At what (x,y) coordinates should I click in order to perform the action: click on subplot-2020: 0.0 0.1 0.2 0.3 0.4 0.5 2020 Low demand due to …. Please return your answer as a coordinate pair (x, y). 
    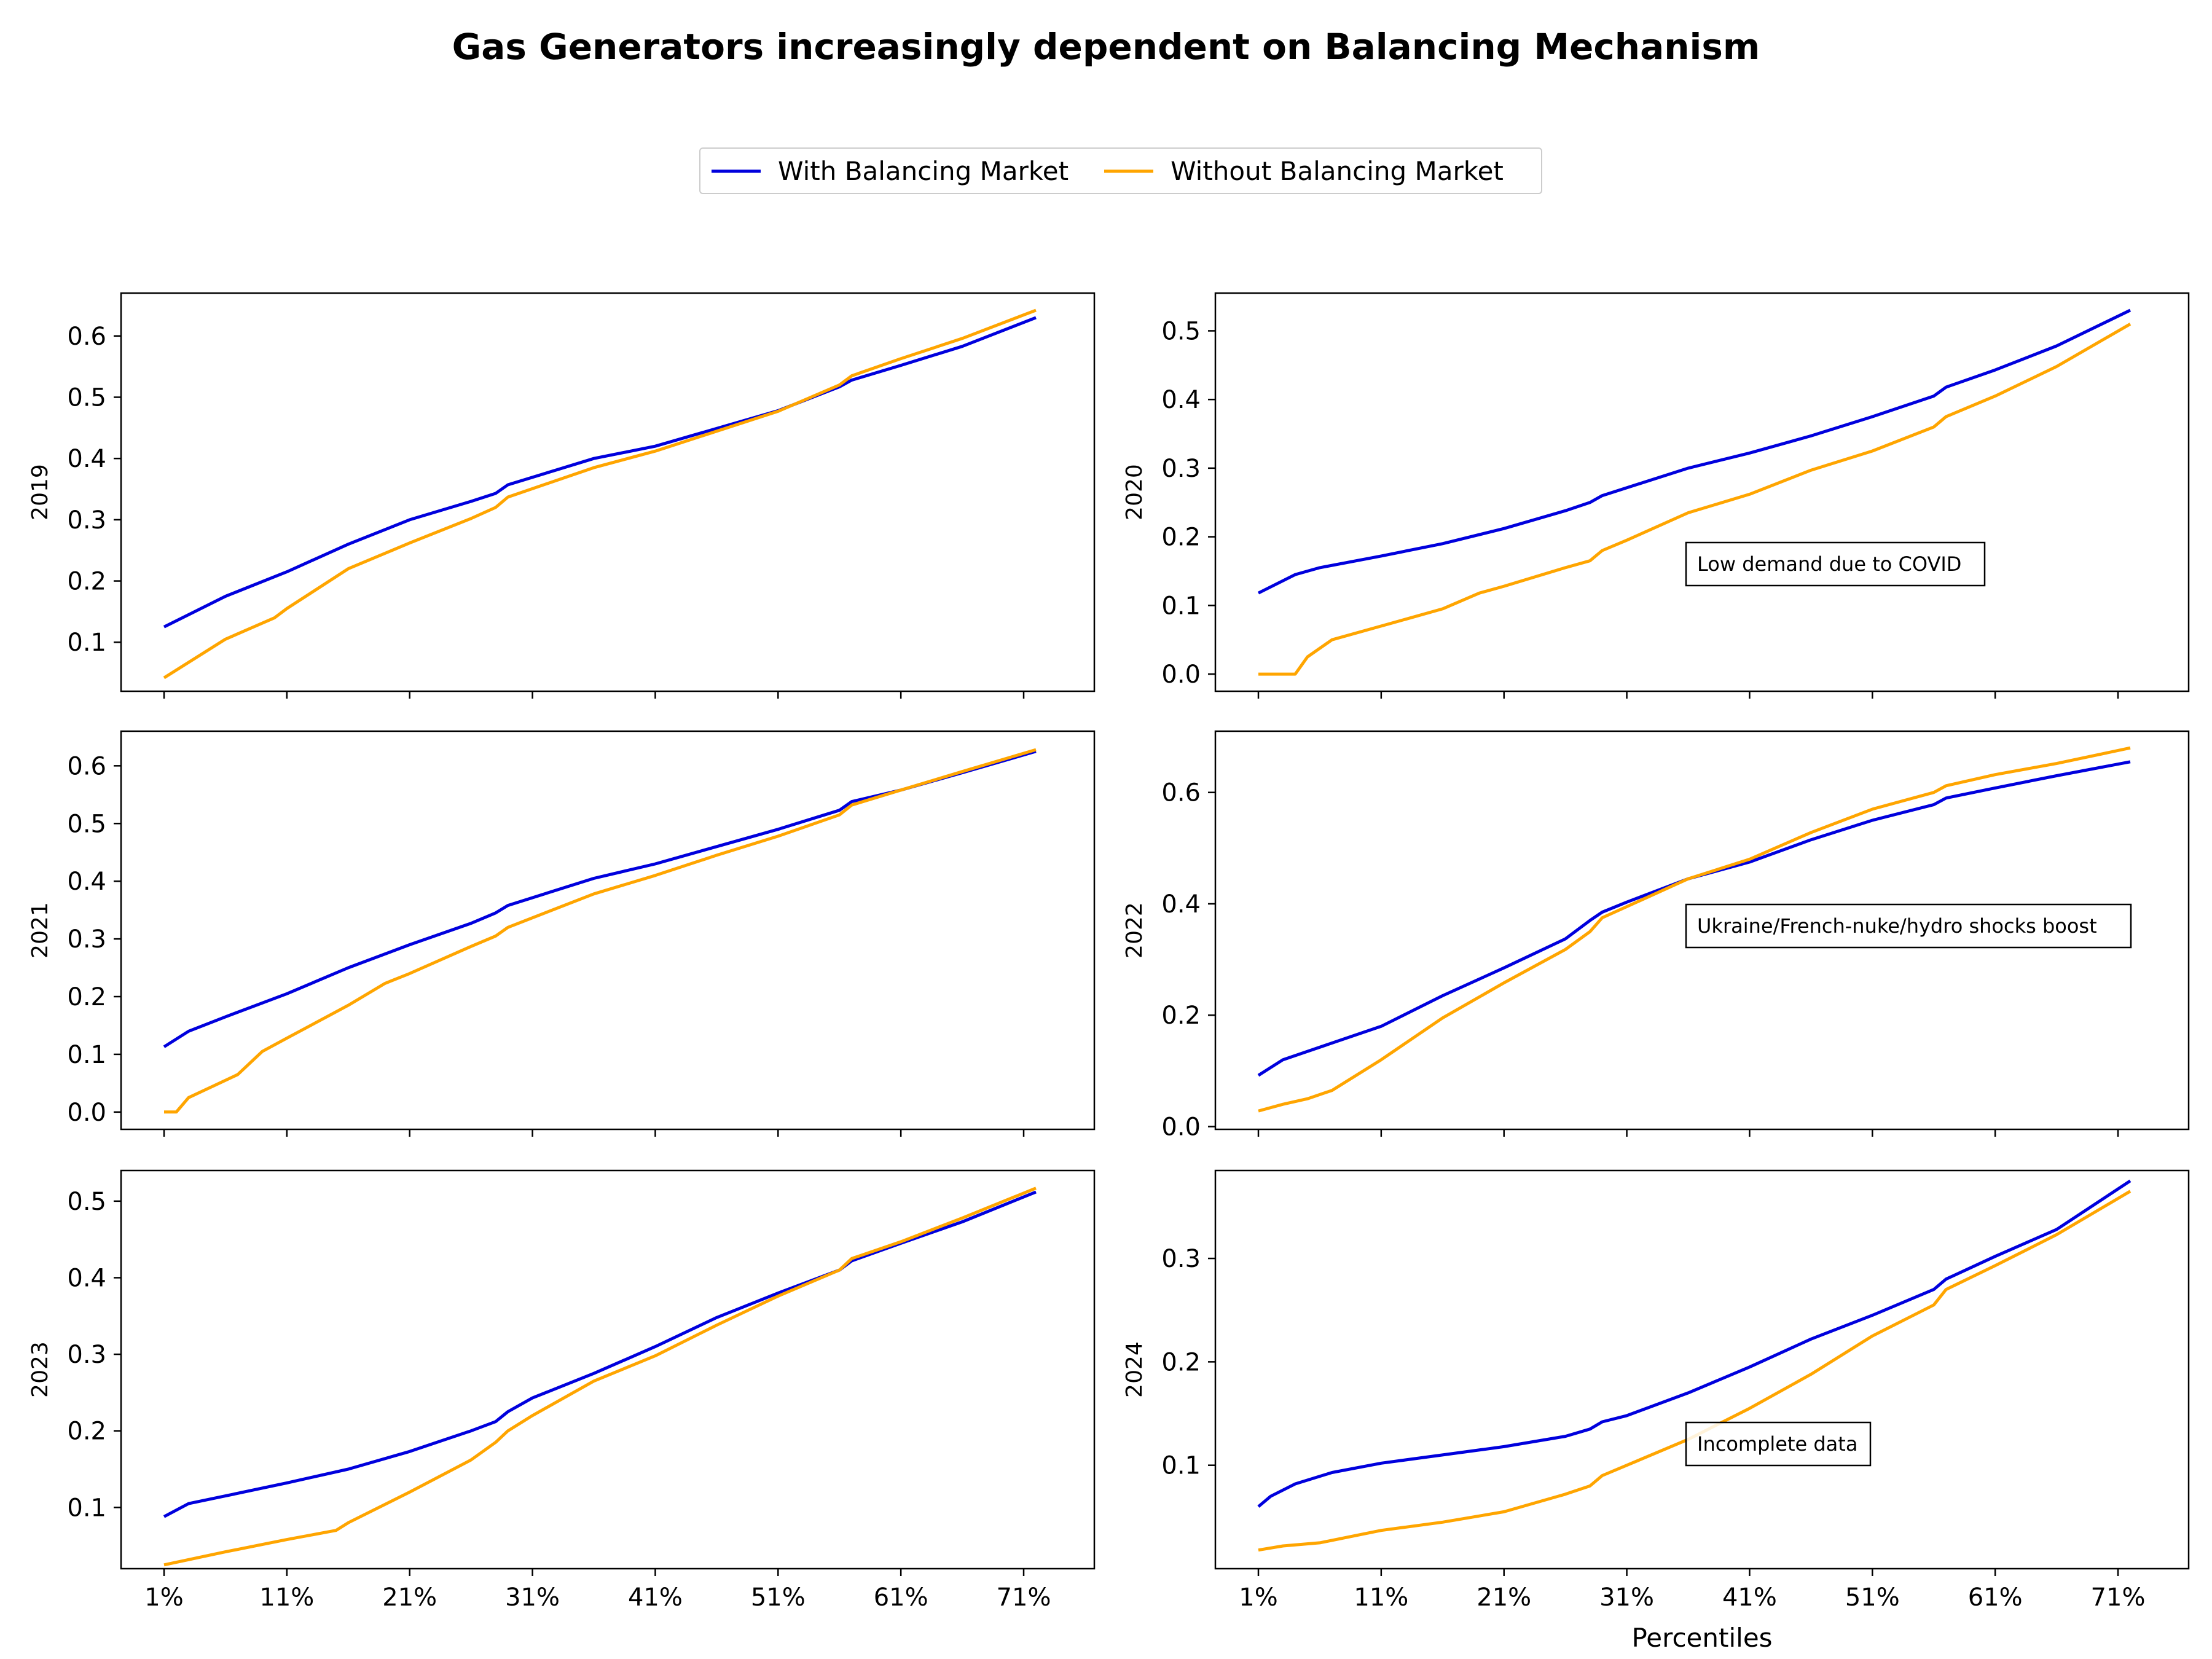
    Looking at the image, I should click on (1656, 495).